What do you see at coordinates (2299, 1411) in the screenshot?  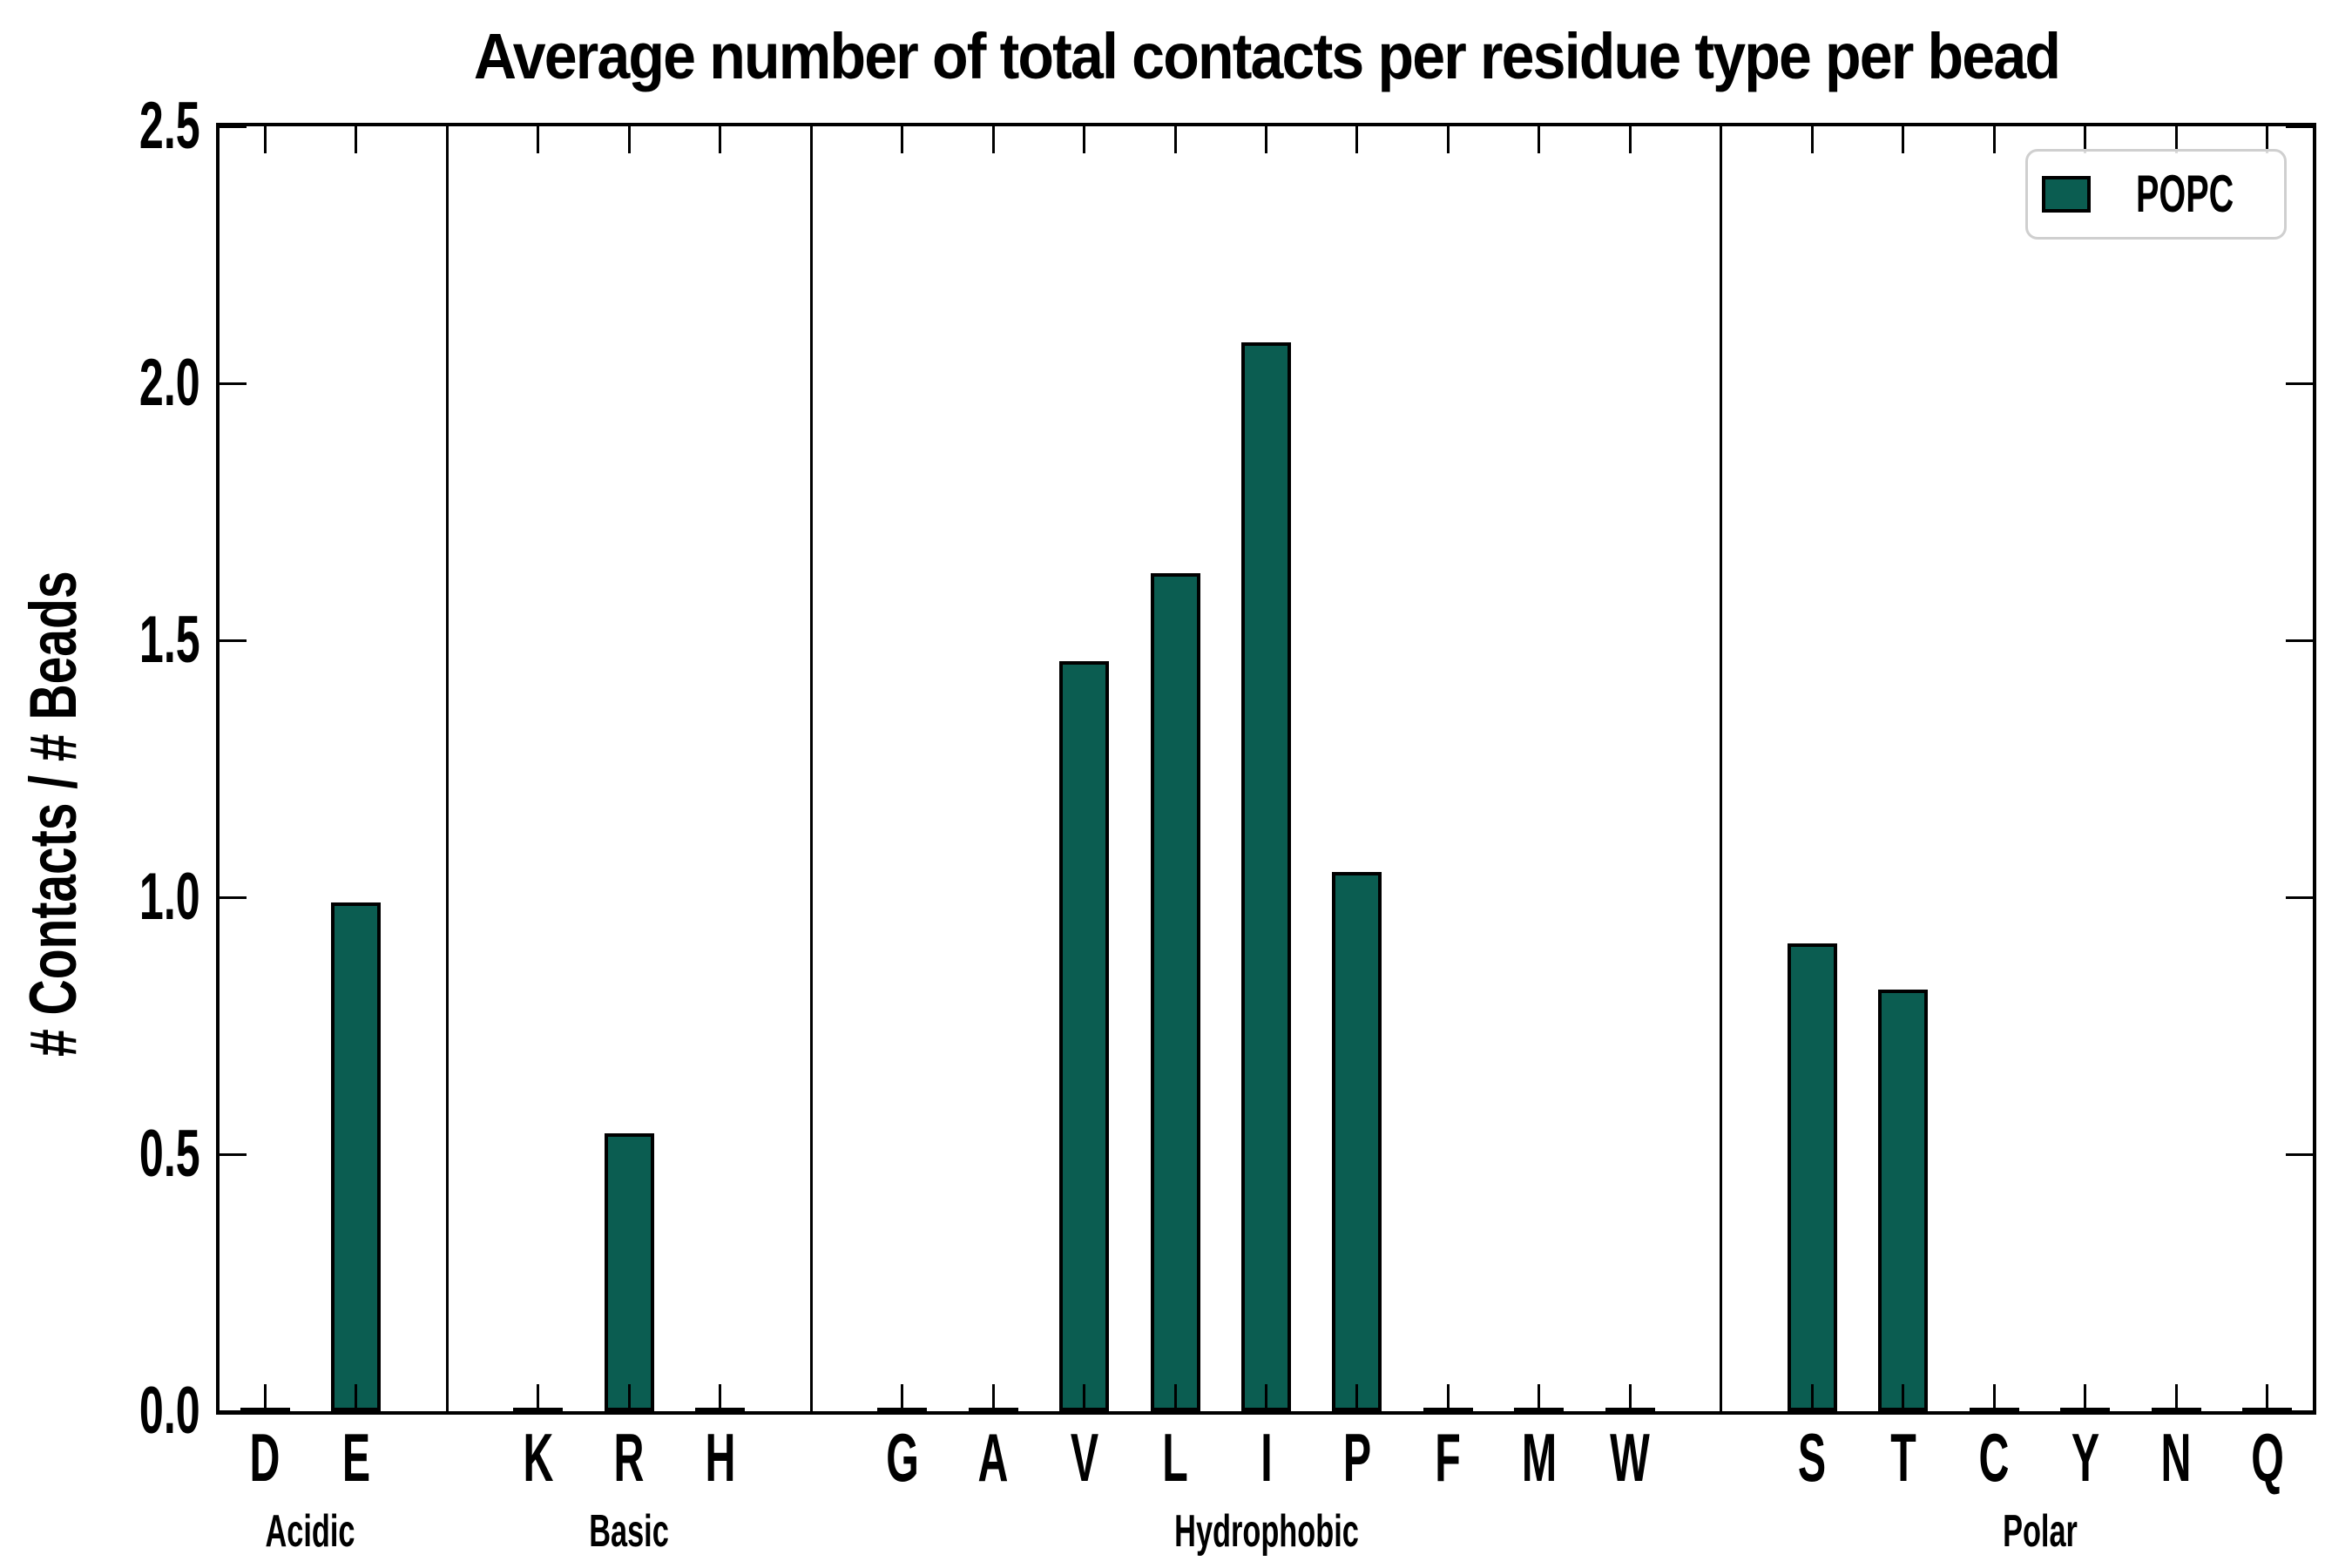 I see `y-tick-right-0.0` at bounding box center [2299, 1411].